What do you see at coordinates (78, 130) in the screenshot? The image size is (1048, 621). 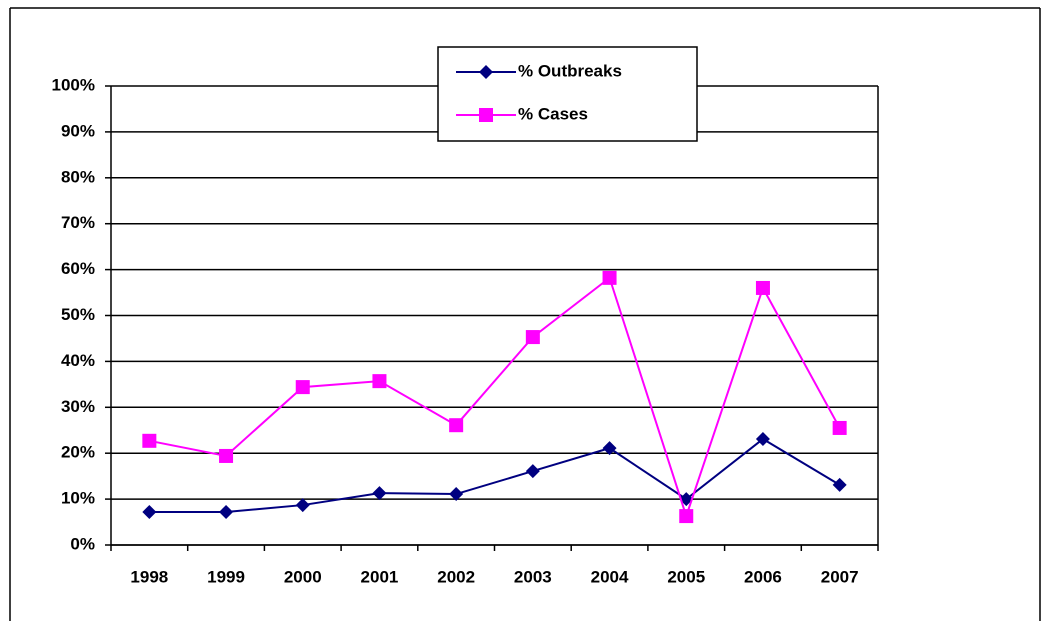 I see `y-tick-label: 90%` at bounding box center [78, 130].